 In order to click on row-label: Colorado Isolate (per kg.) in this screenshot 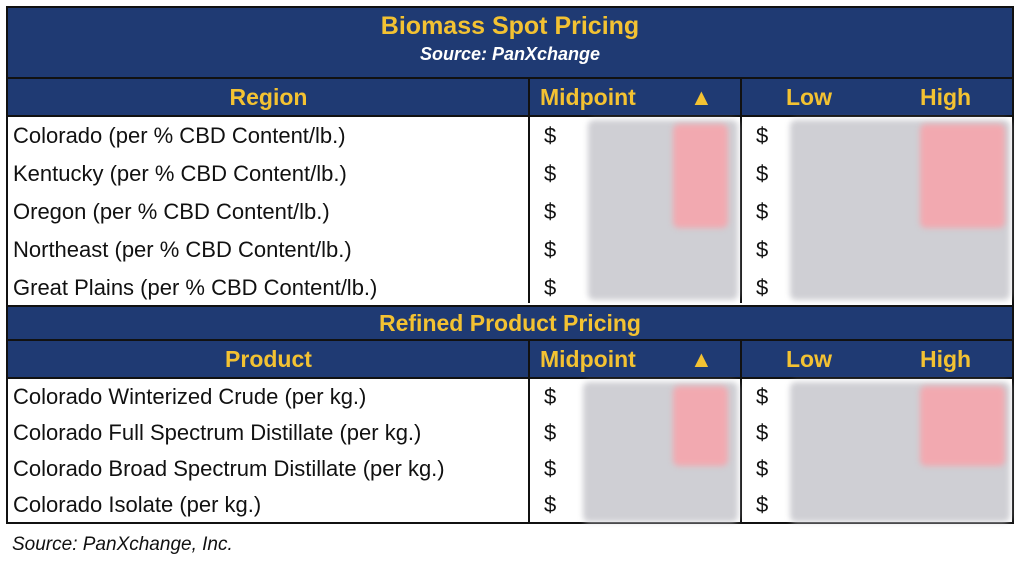, I will do `click(137, 504)`.